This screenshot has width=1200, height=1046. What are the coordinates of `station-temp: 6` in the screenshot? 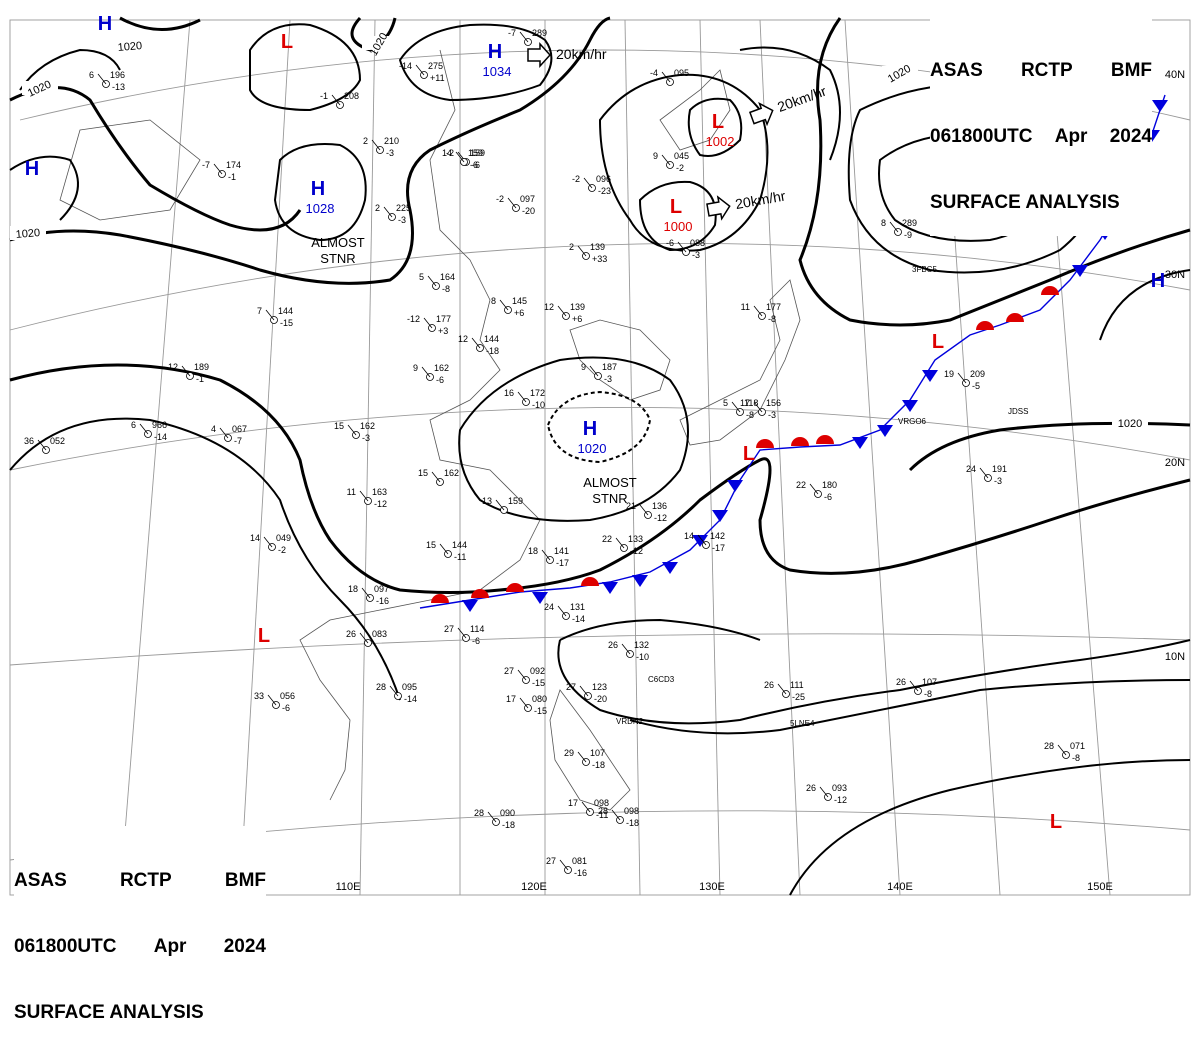 It's located at (91, 75).